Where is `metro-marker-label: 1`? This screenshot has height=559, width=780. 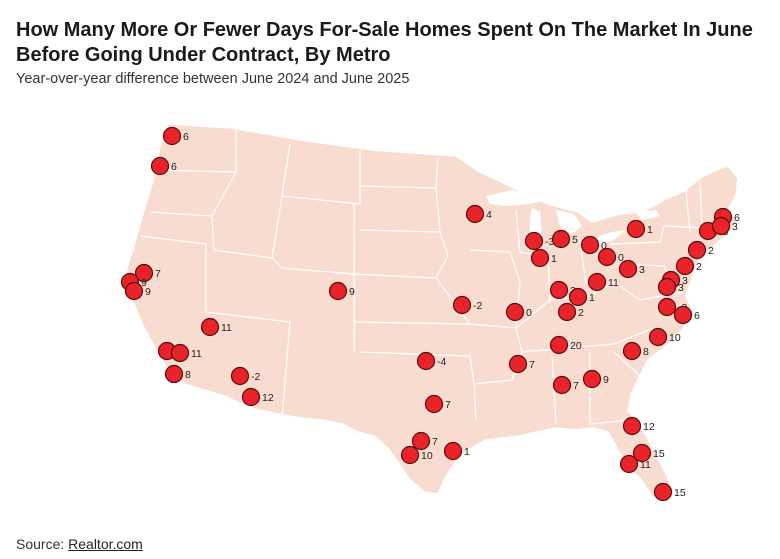 metro-marker-label: 1 is located at coordinates (467, 452).